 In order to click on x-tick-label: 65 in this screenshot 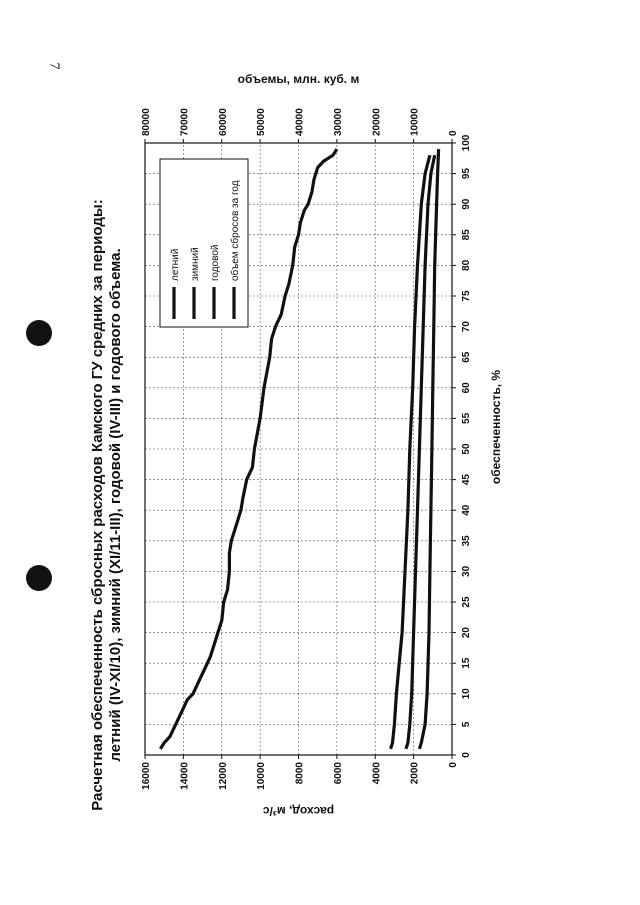, I will do `click(466, 357)`.